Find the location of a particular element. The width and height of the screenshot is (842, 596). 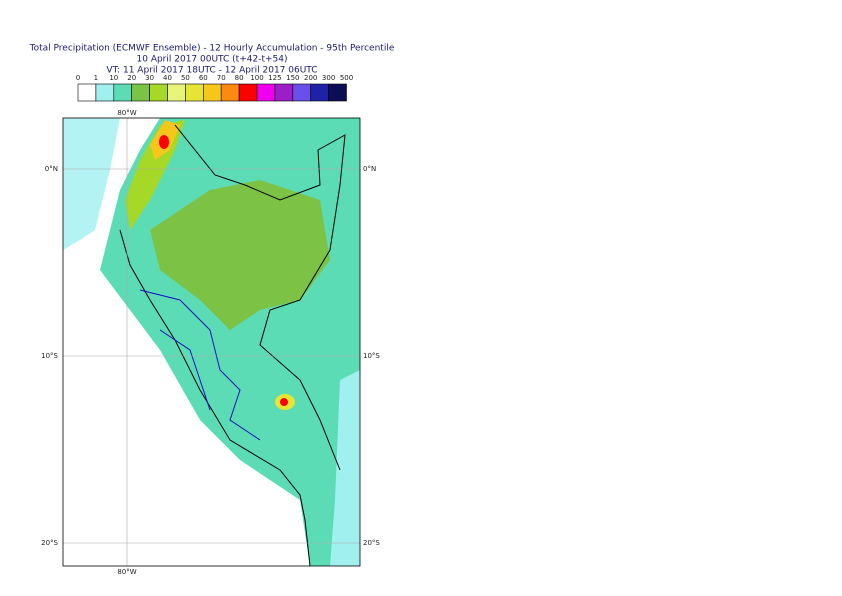

ocean-rain is located at coordinates (91, 184).